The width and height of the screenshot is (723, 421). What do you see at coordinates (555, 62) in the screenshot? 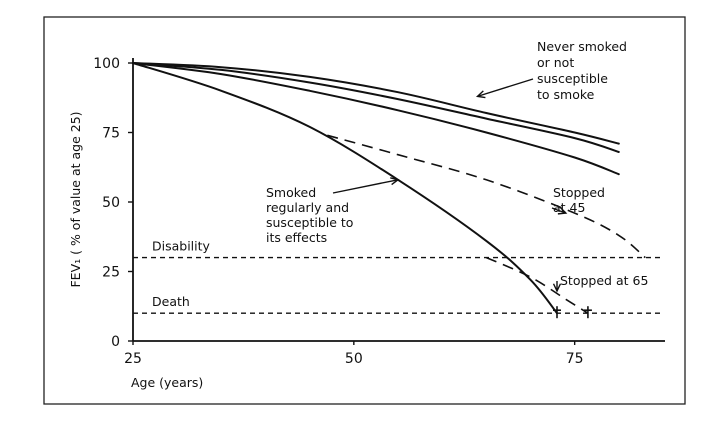
I see `annotation-text-line: or not` at bounding box center [555, 62].